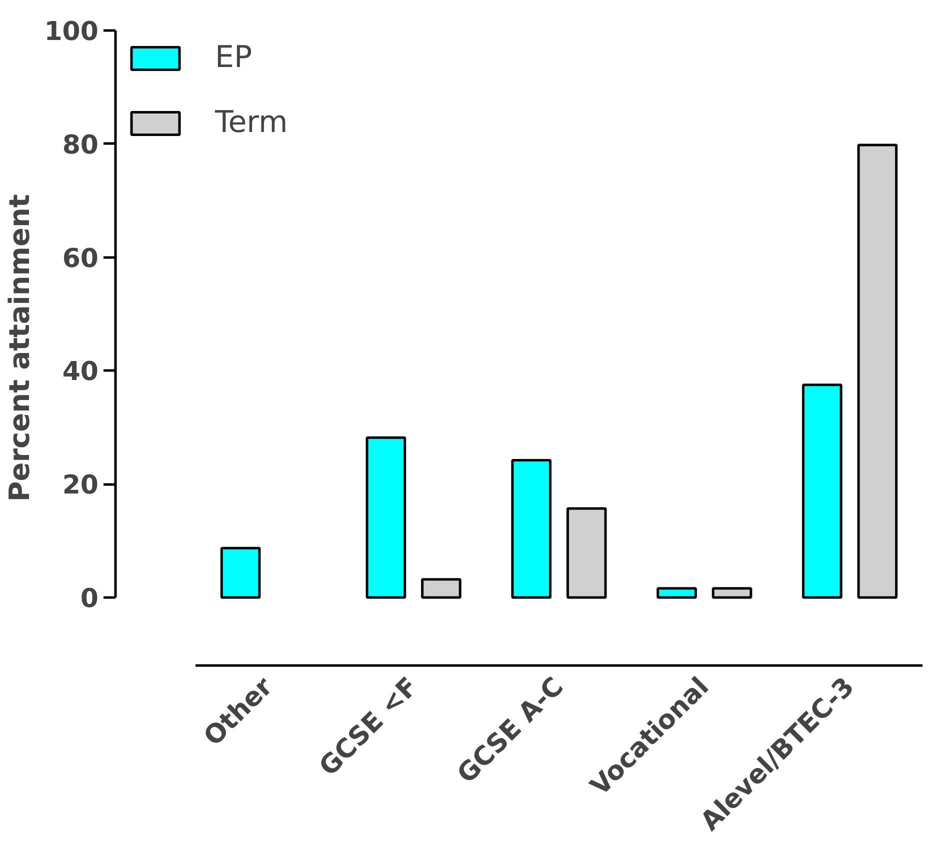 The height and width of the screenshot is (850, 932). I want to click on legend-label: Term, so click(251, 122).